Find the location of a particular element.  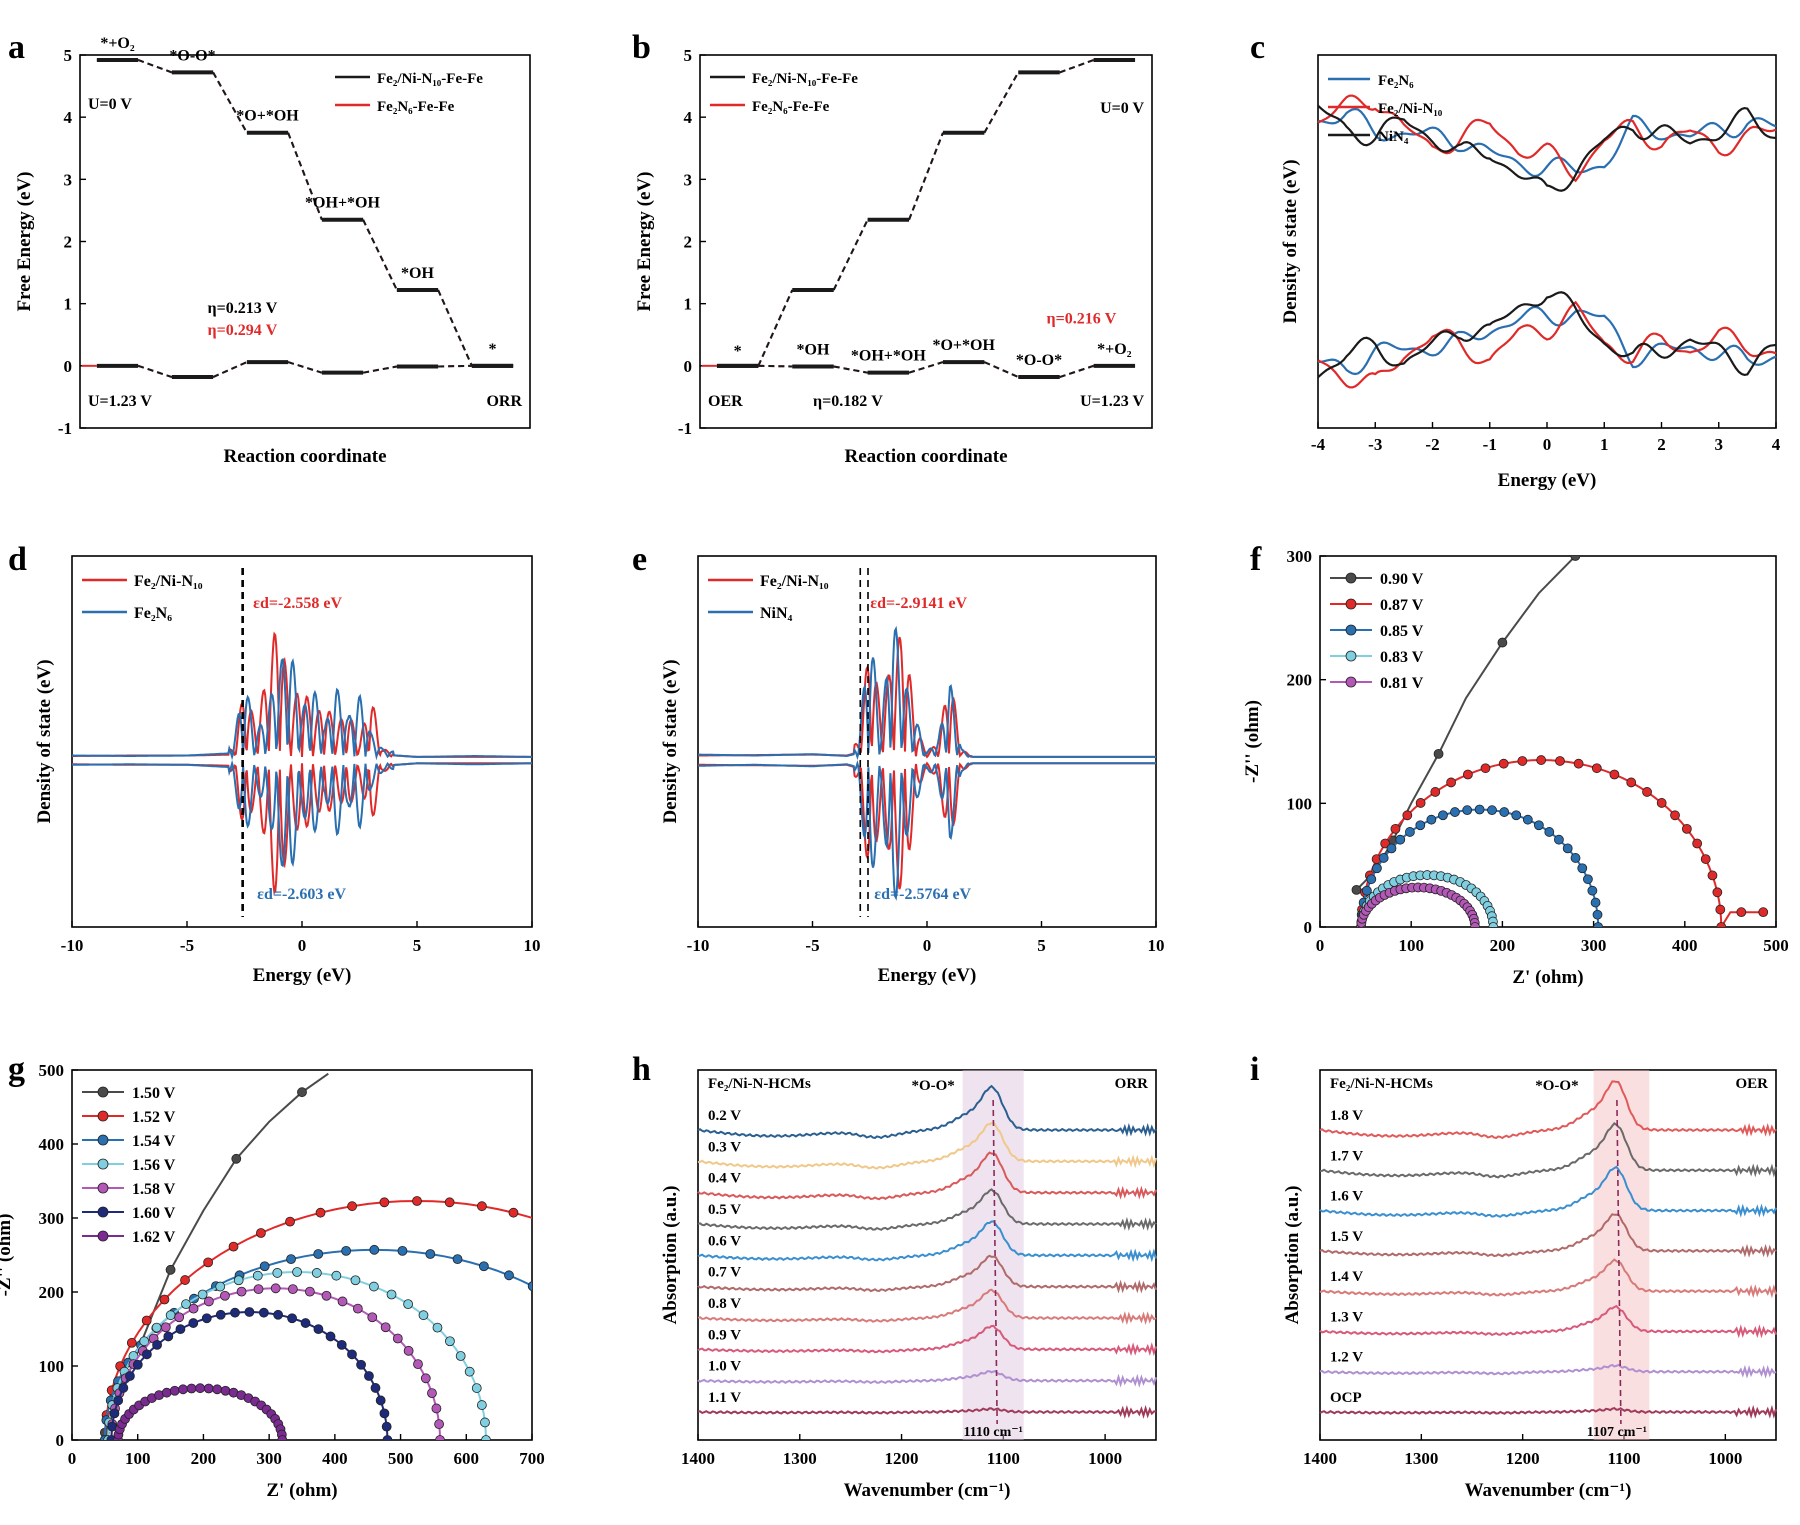

legend-label: Fe₂/Ni-N₁₀ is located at coordinates (1410, 109).